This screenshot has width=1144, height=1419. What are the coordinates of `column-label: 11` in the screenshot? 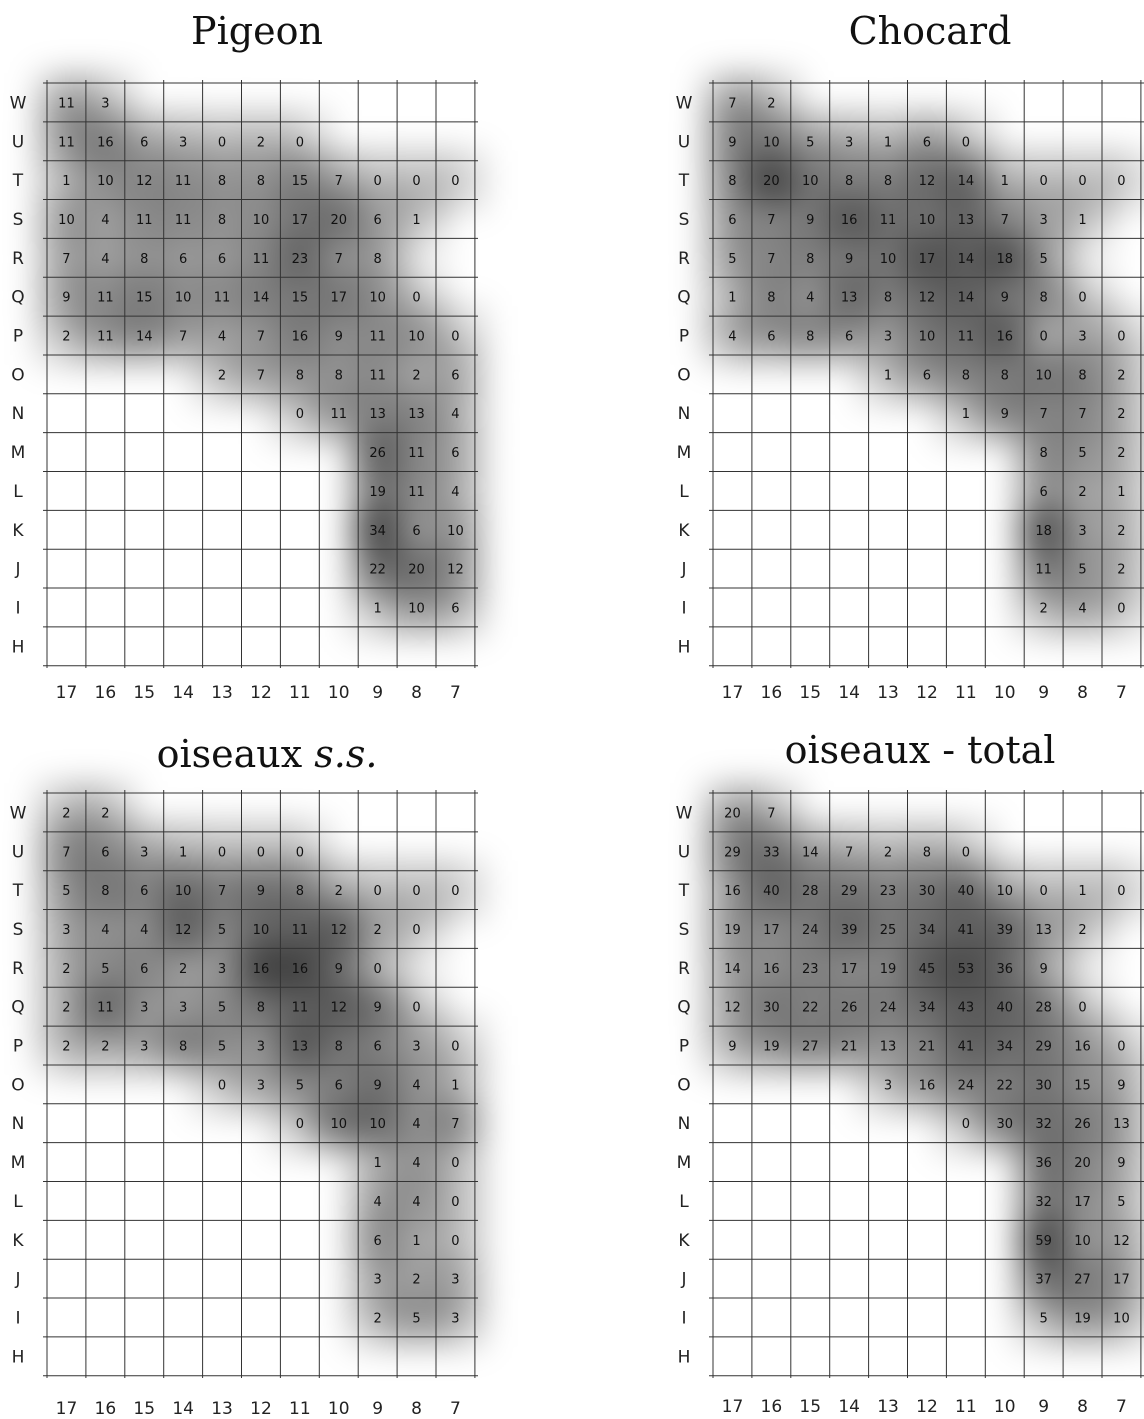 It's located at (966, 693).